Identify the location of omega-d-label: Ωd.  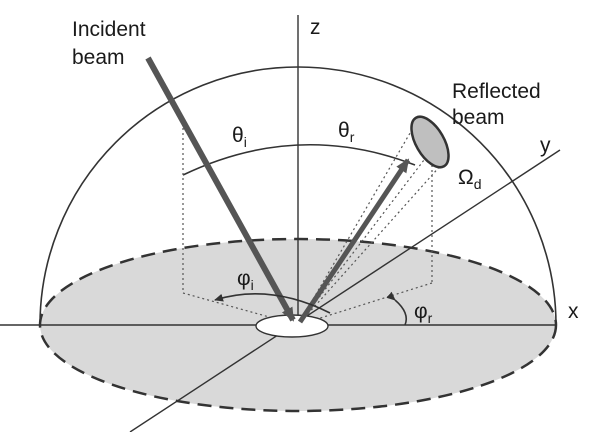
(470, 179).